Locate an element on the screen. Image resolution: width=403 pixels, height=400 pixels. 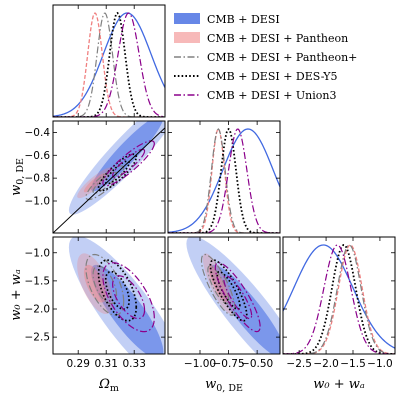
legend-item: CMB + DESI + Pantheon+ is located at coordinates (265, 57).